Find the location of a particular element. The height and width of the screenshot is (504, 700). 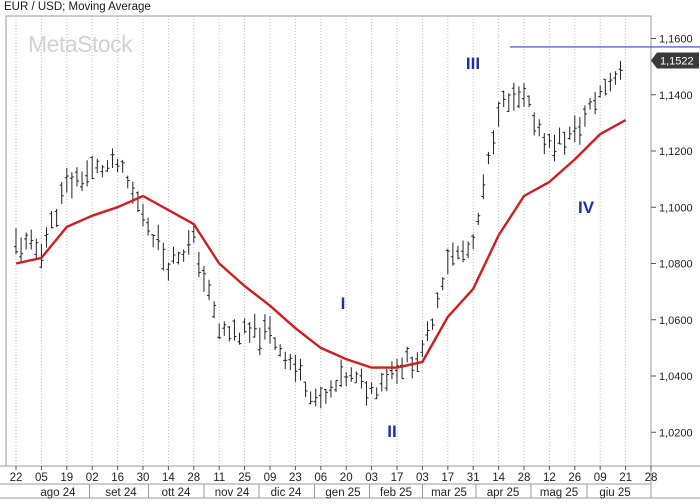

x-month-label: nov 24 is located at coordinates (232, 493).